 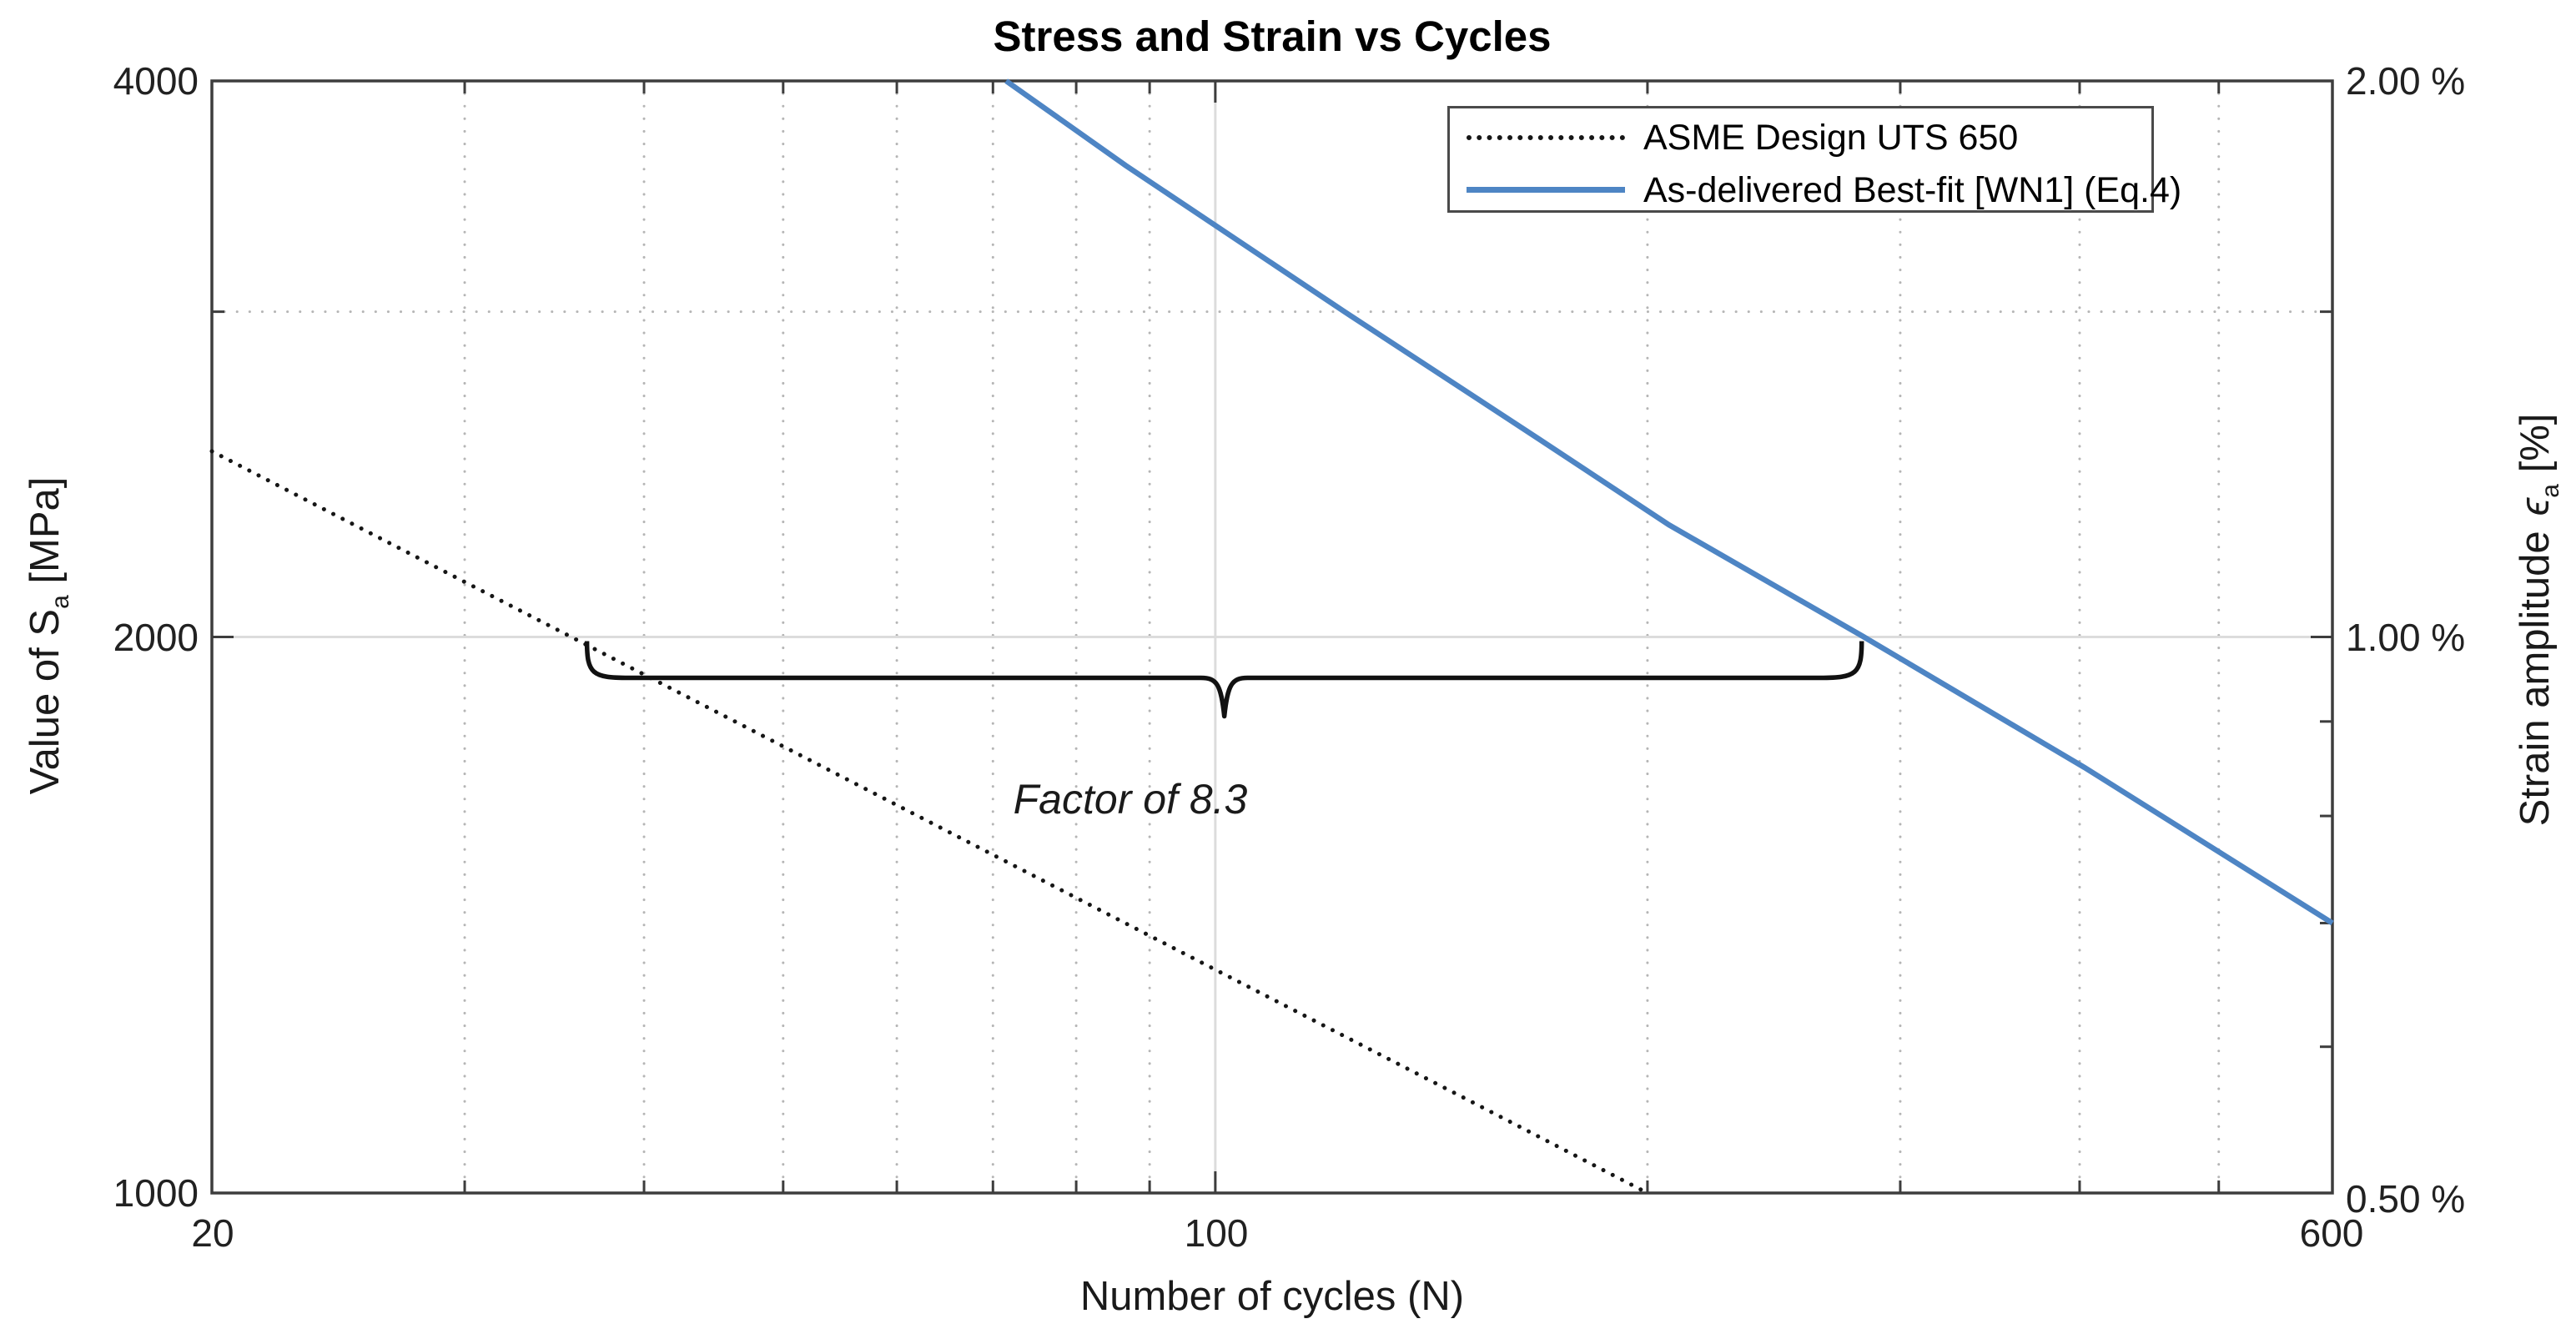 I want to click on x-tick-100: 100, so click(x=1216, y=1233).